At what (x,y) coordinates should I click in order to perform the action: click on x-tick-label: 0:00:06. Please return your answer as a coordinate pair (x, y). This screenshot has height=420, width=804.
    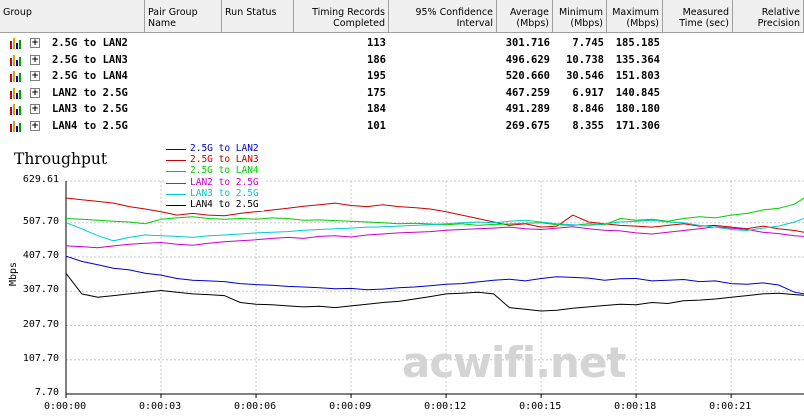
    Looking at the image, I should click on (255, 406).